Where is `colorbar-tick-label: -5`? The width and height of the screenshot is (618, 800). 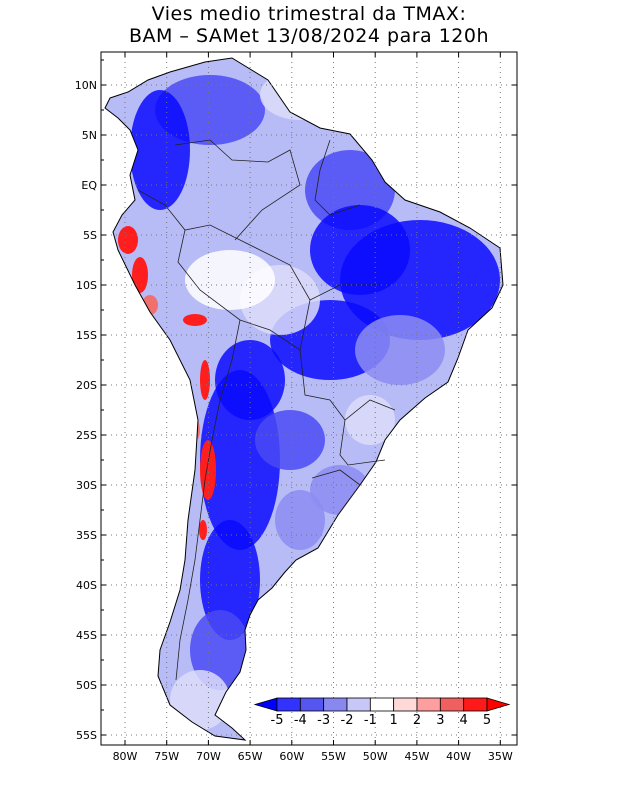 colorbar-tick-label: -5 is located at coordinates (277, 720).